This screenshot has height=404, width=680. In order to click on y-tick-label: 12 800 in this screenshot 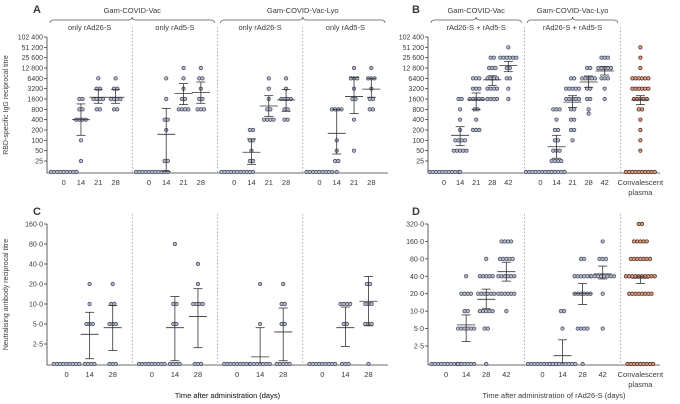, I will do `click(33, 69)`.